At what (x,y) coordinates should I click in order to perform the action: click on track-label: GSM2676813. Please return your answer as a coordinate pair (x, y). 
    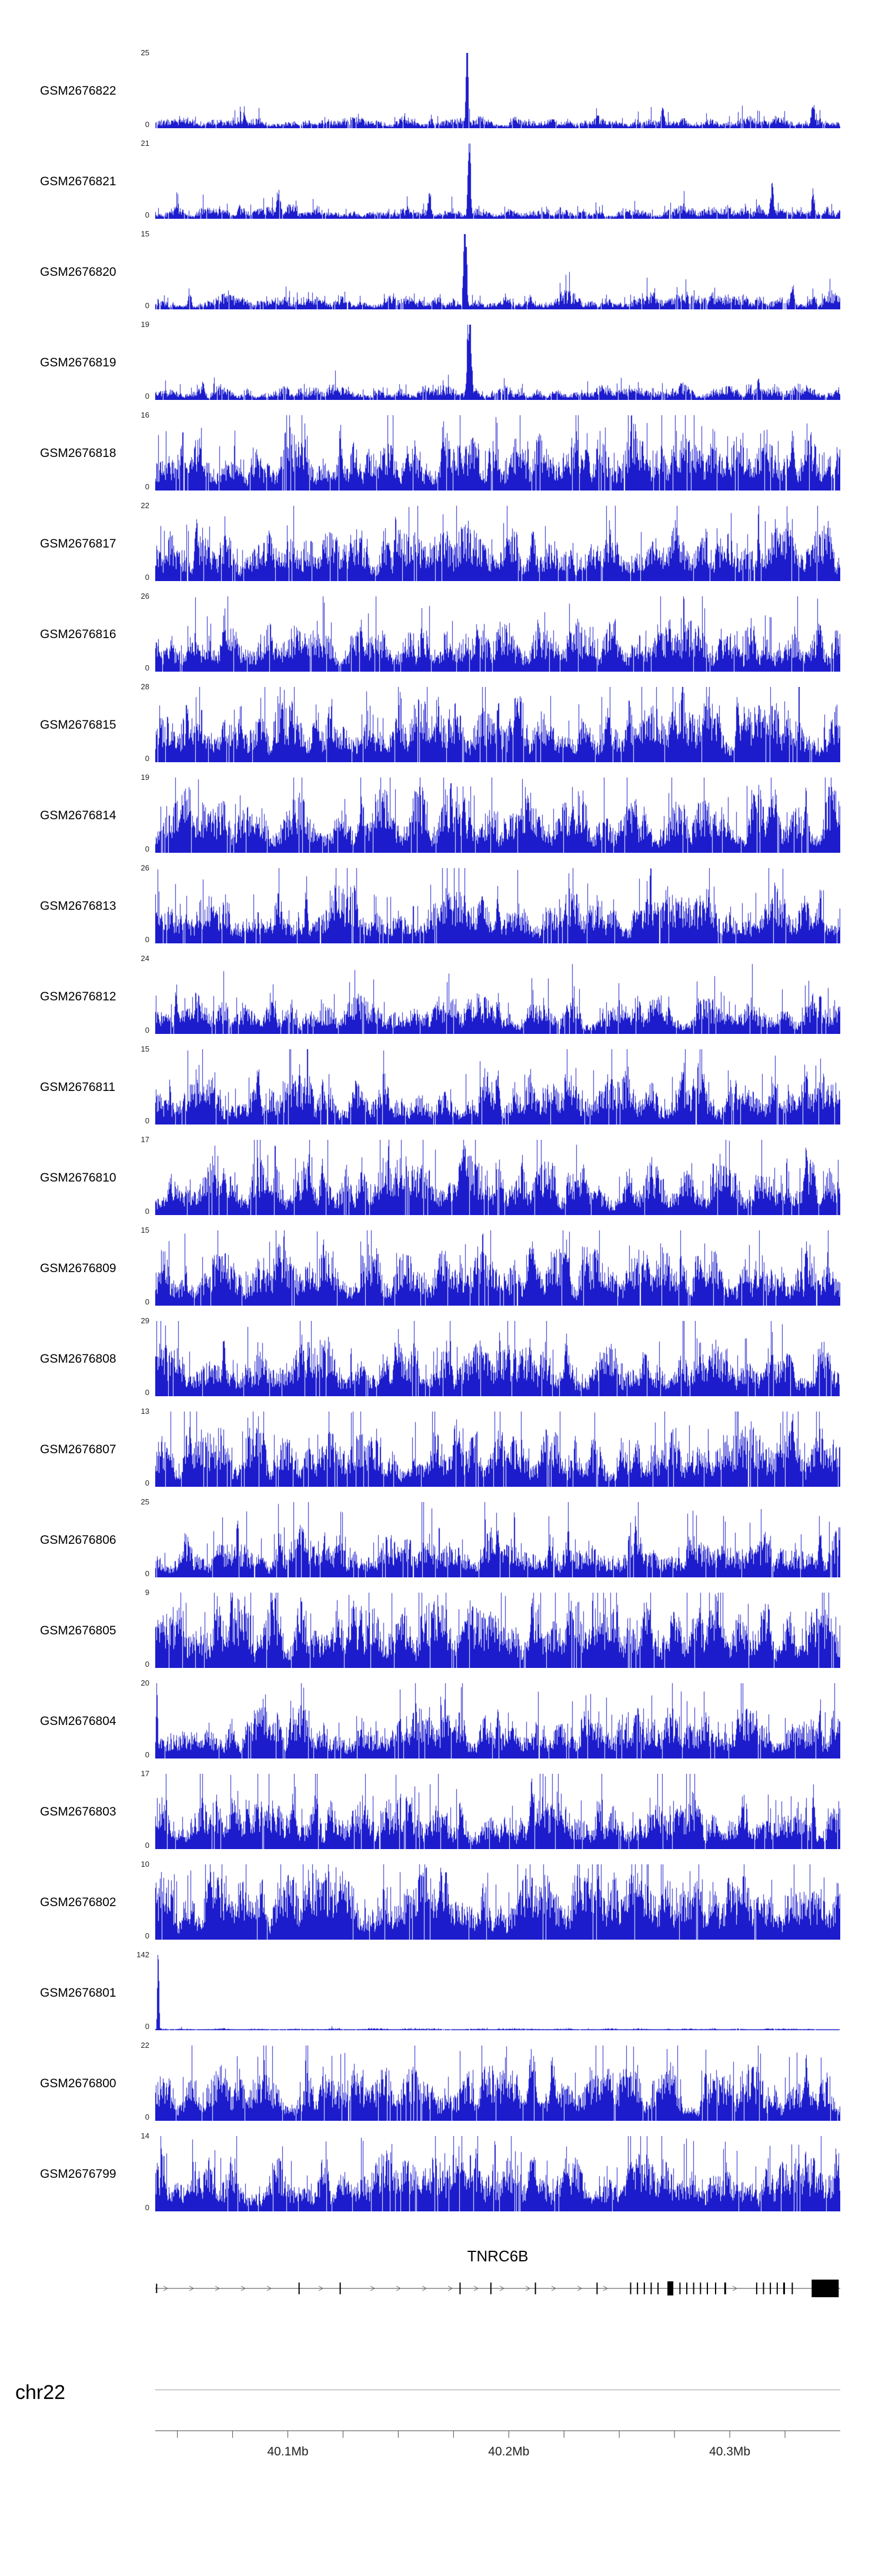
    Looking at the image, I should click on (78, 906).